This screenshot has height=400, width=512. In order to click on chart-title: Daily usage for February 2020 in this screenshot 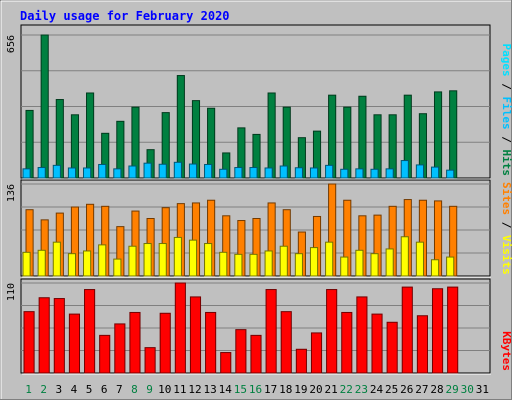, I will do `click(125, 16)`.